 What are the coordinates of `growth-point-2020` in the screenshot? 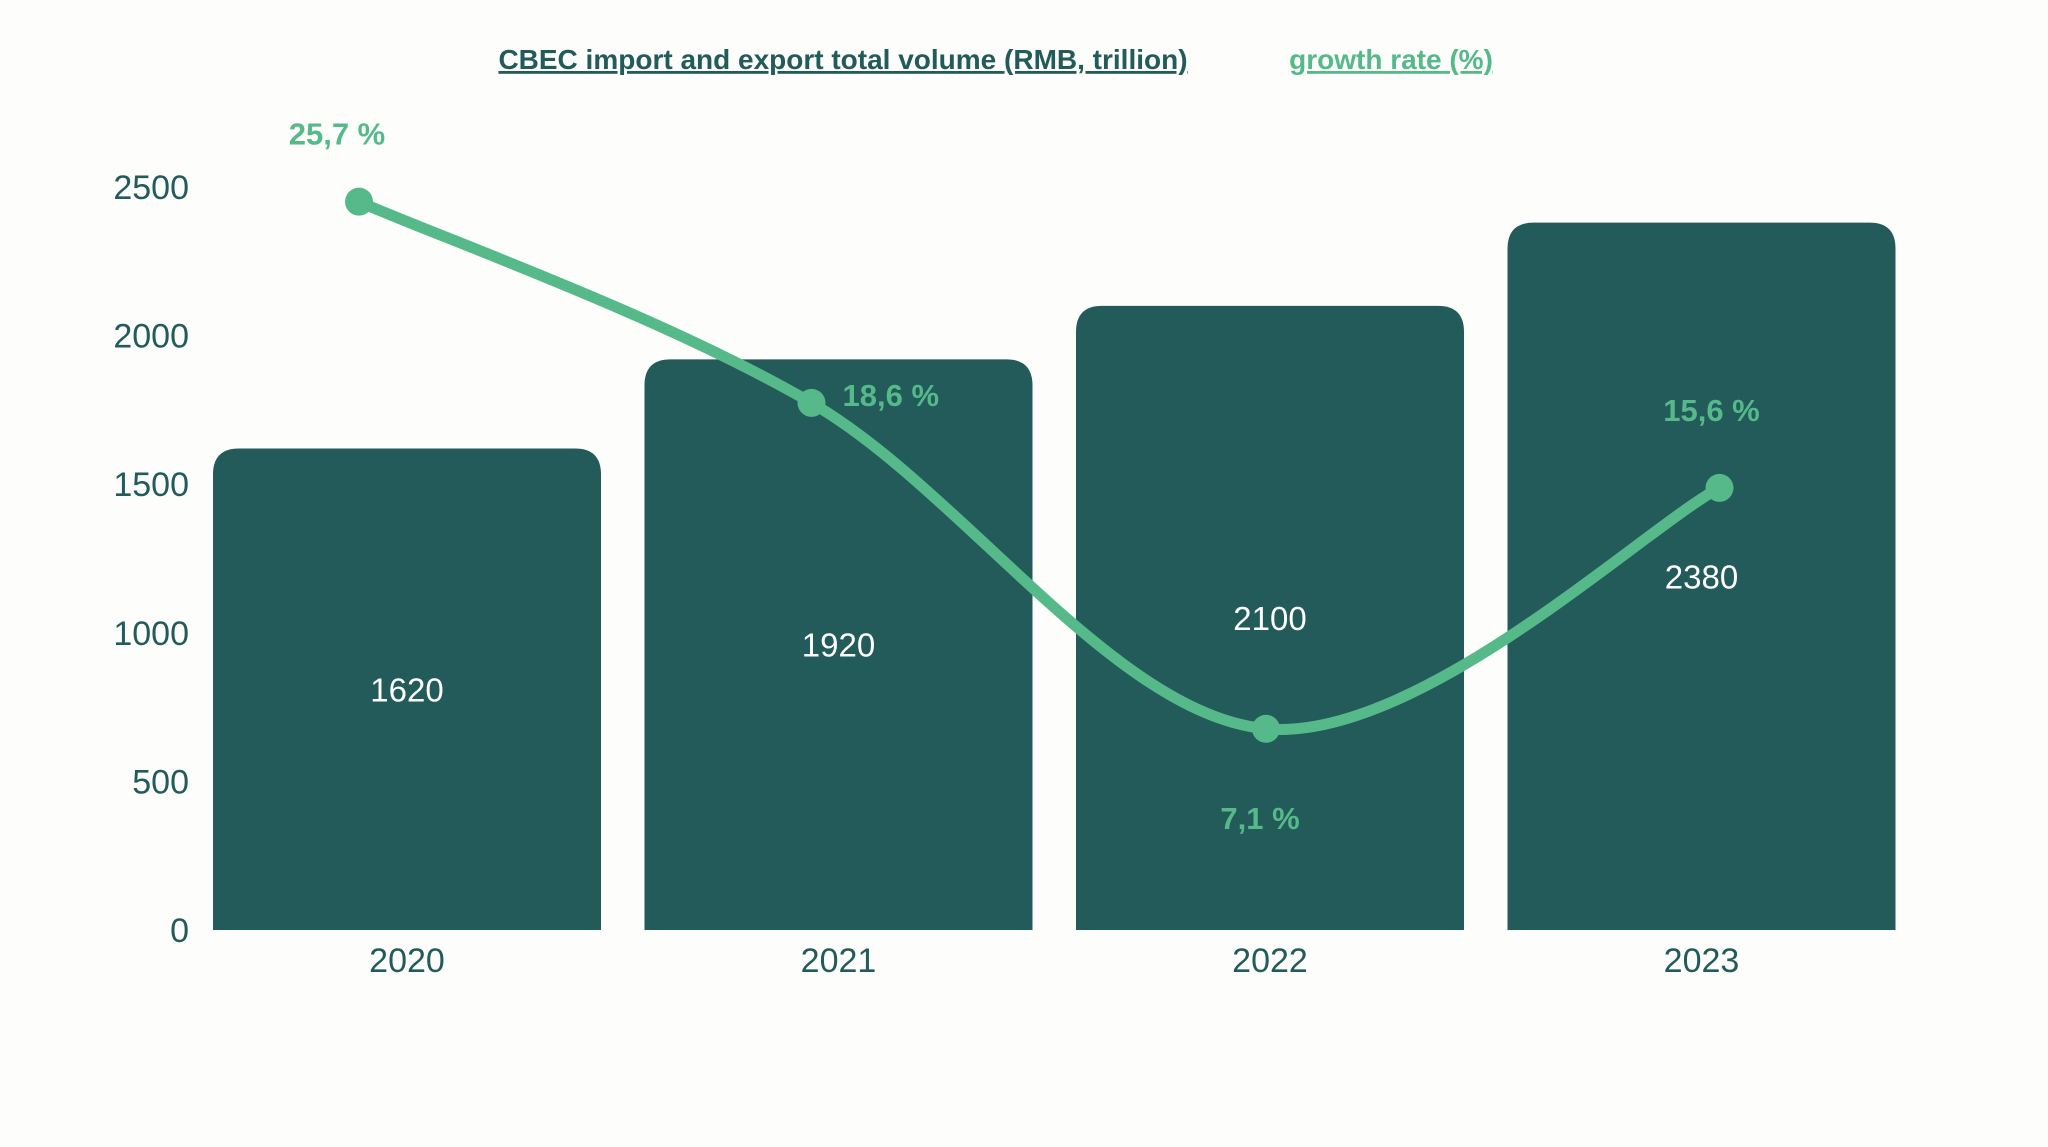 It's located at (359, 201).